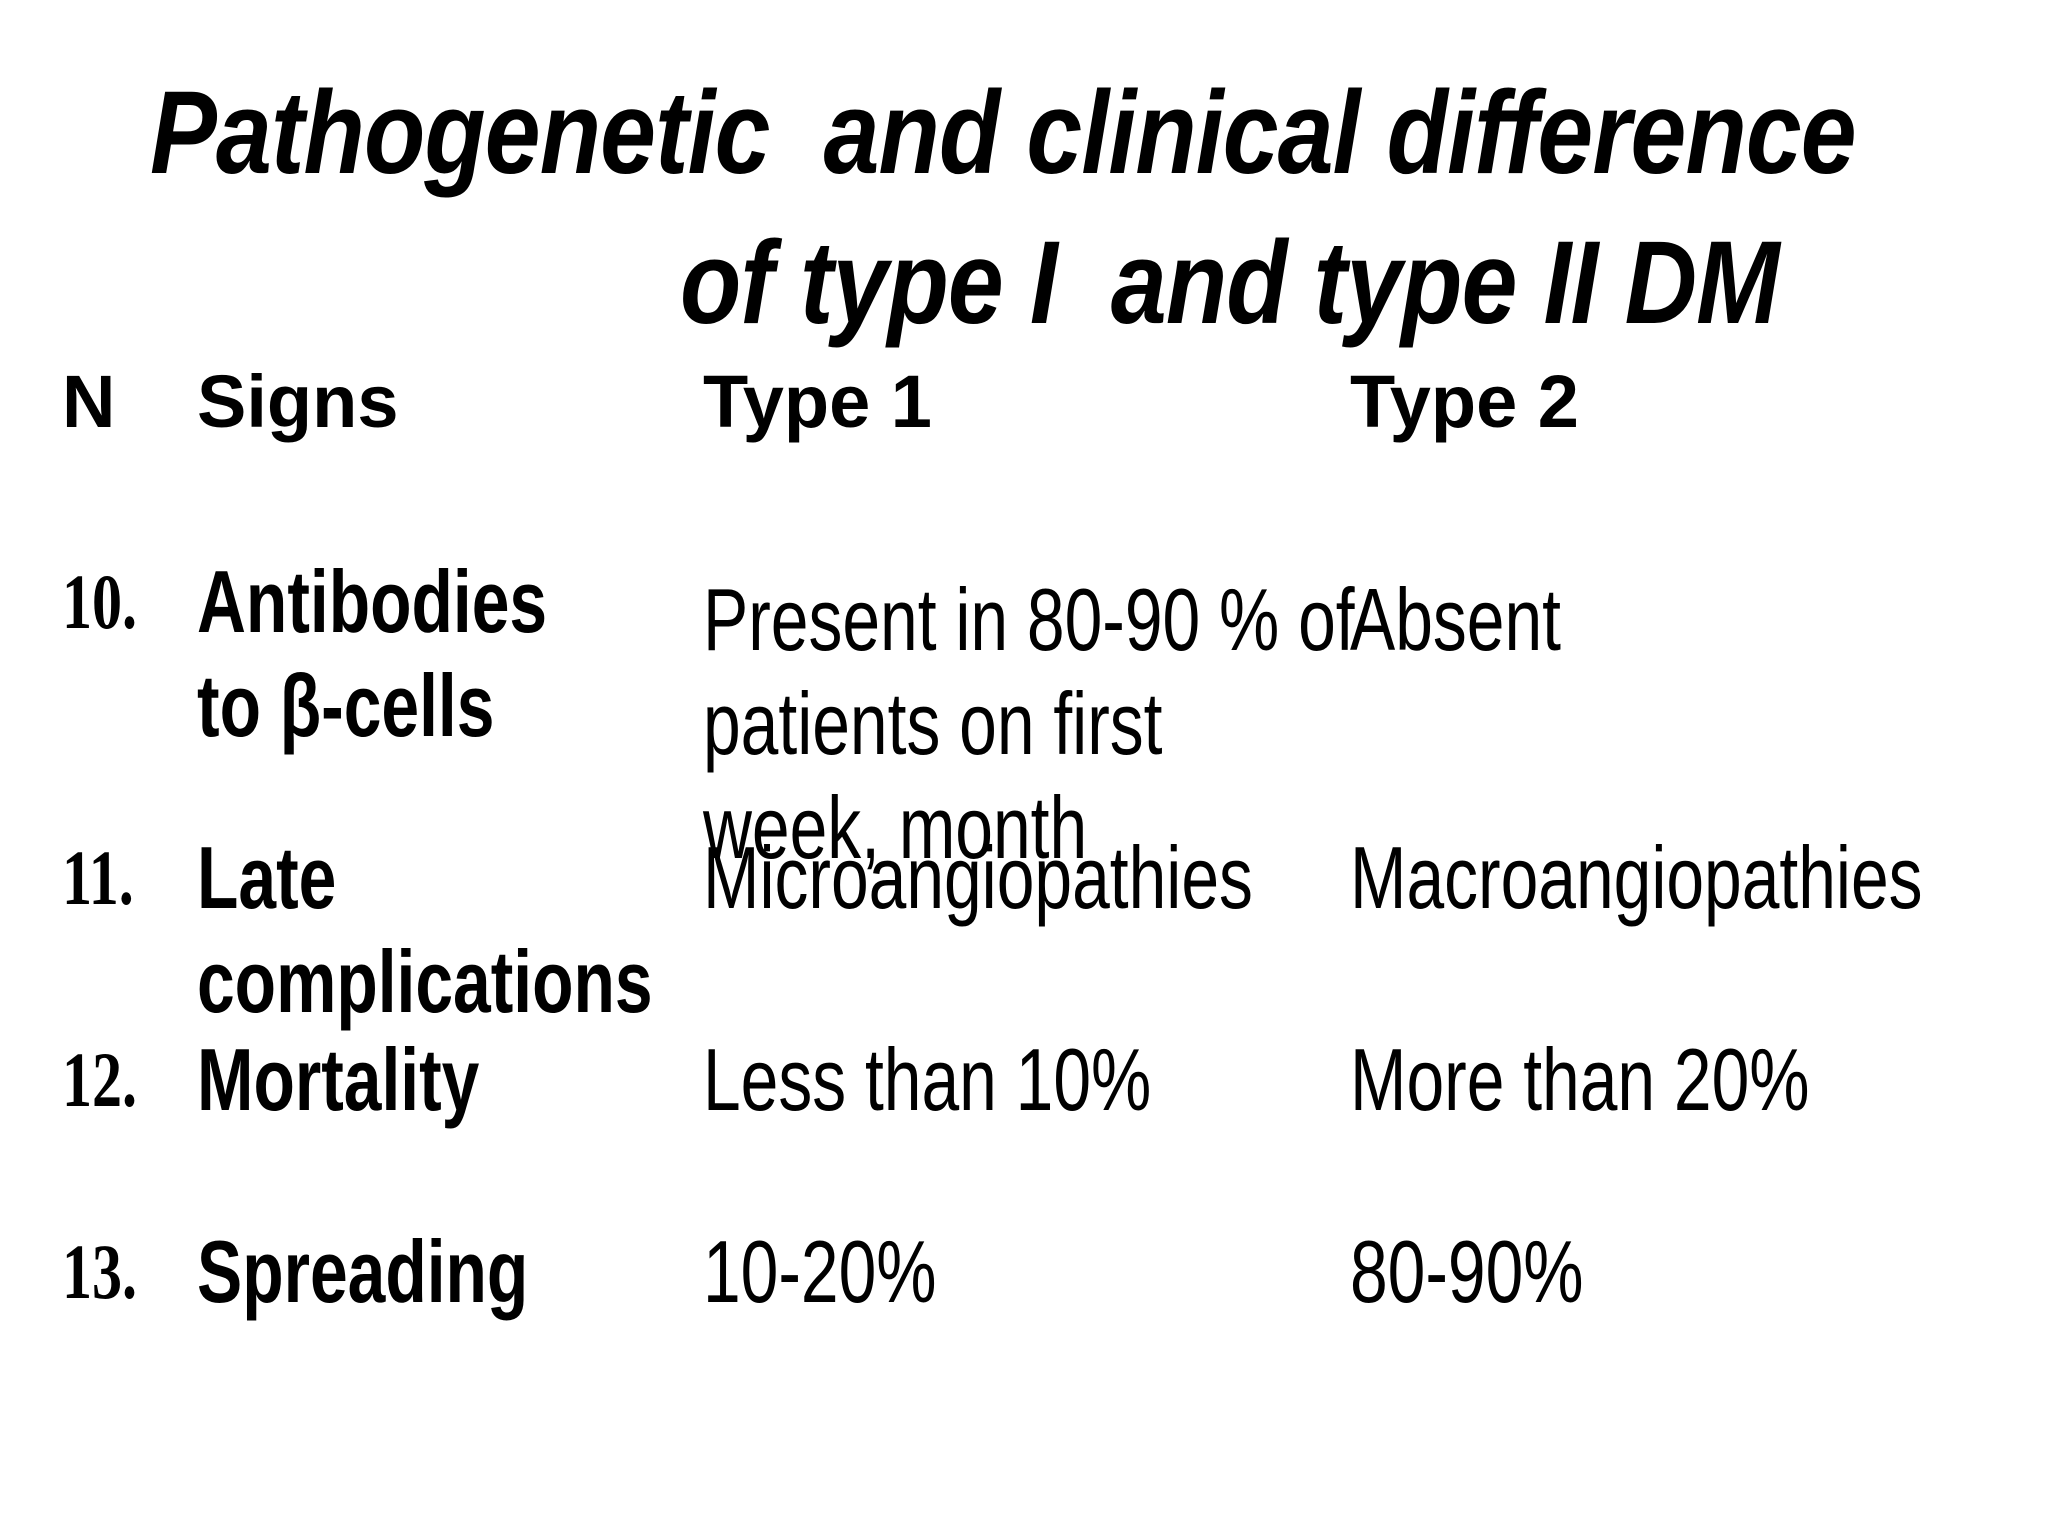 This screenshot has height=1536, width=2048. What do you see at coordinates (1580, 1079) in the screenshot?
I see `type2-cell: More than 20%` at bounding box center [1580, 1079].